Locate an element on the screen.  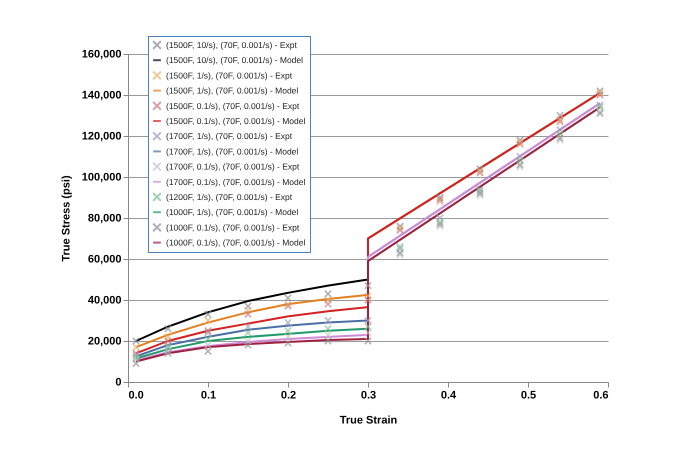
x-axis-title: True Strain is located at coordinates (369, 420).